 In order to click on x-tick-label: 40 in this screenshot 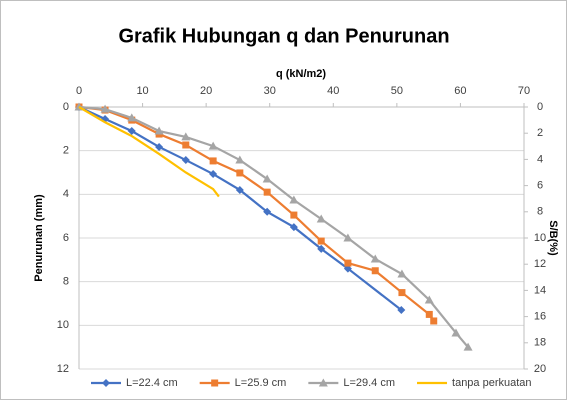, I will do `click(333, 91)`.